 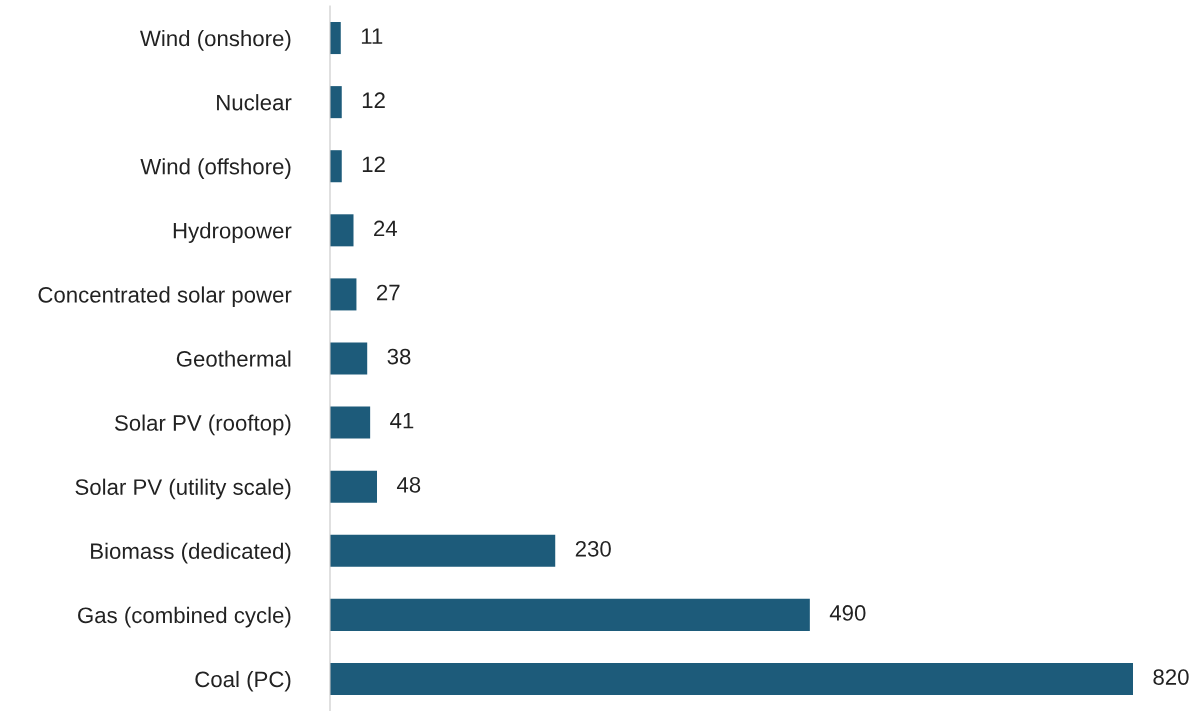 What do you see at coordinates (254, 102) in the screenshot?
I see `y-tick-label: Nuclear` at bounding box center [254, 102].